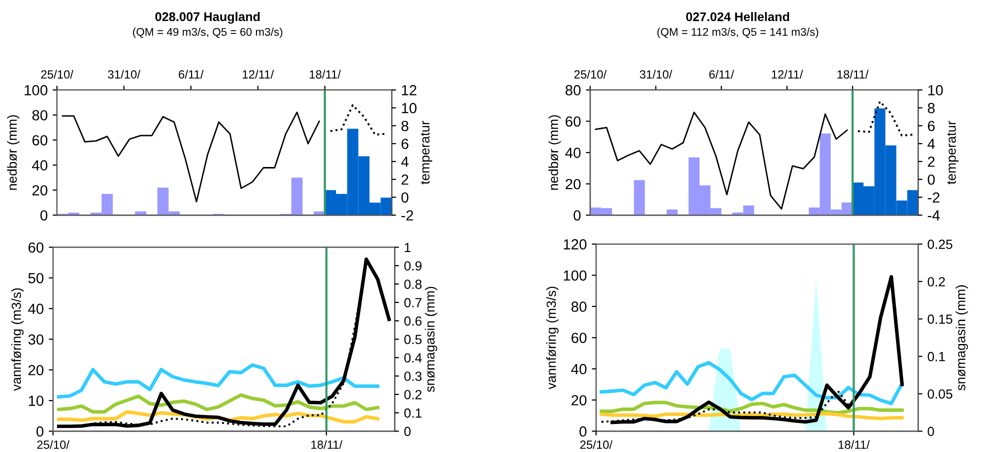  What do you see at coordinates (413, 376) in the screenshot?
I see `y2-tick-label: 0.3` at bounding box center [413, 376].